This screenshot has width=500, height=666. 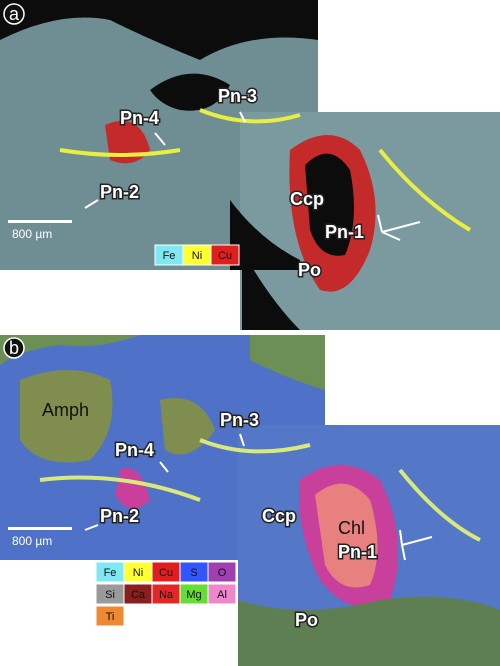 What do you see at coordinates (14, 14) in the screenshot?
I see `panel-label: a` at bounding box center [14, 14].